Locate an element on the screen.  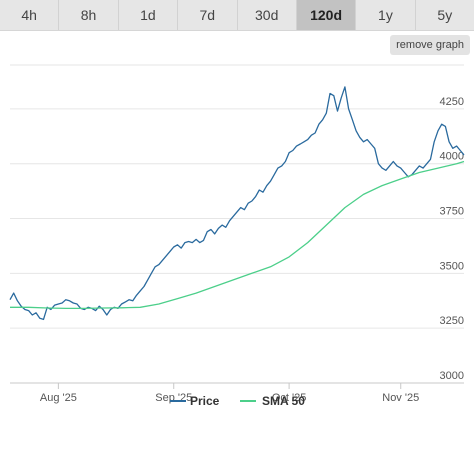
remove-graph-button: remove graph is located at coordinates (430, 45).